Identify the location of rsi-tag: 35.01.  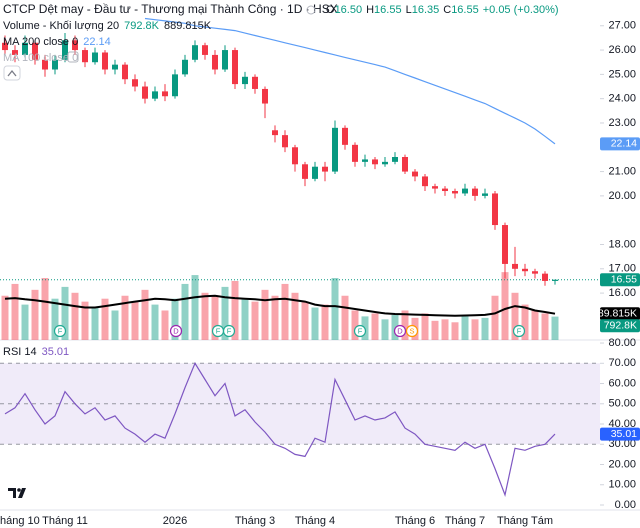
(624, 434).